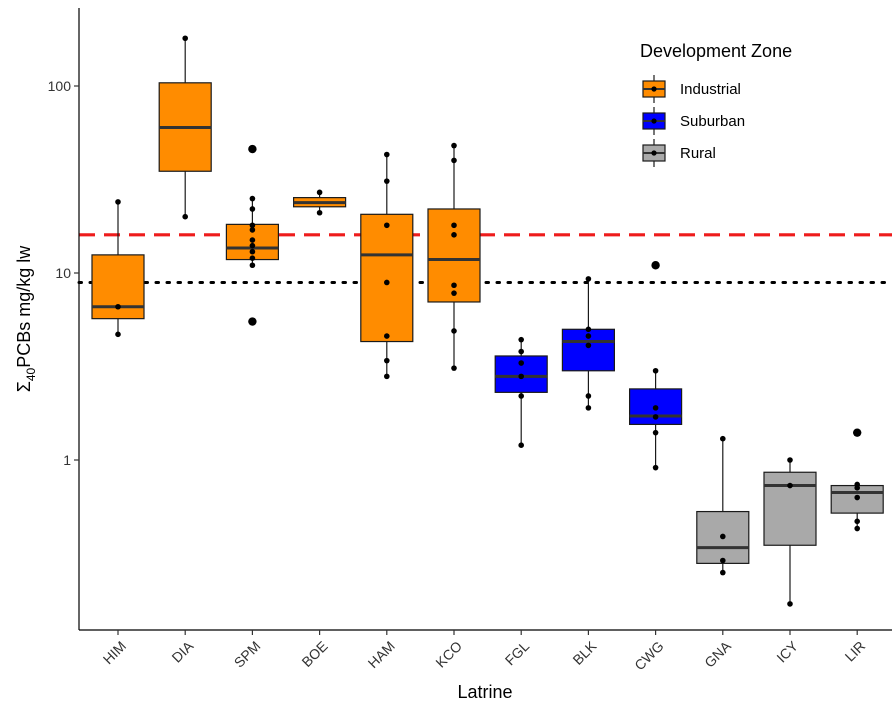 The height and width of the screenshot is (706, 896). Describe the element at coordinates (584, 652) in the screenshot. I see `x-tick-label: BLK` at that location.